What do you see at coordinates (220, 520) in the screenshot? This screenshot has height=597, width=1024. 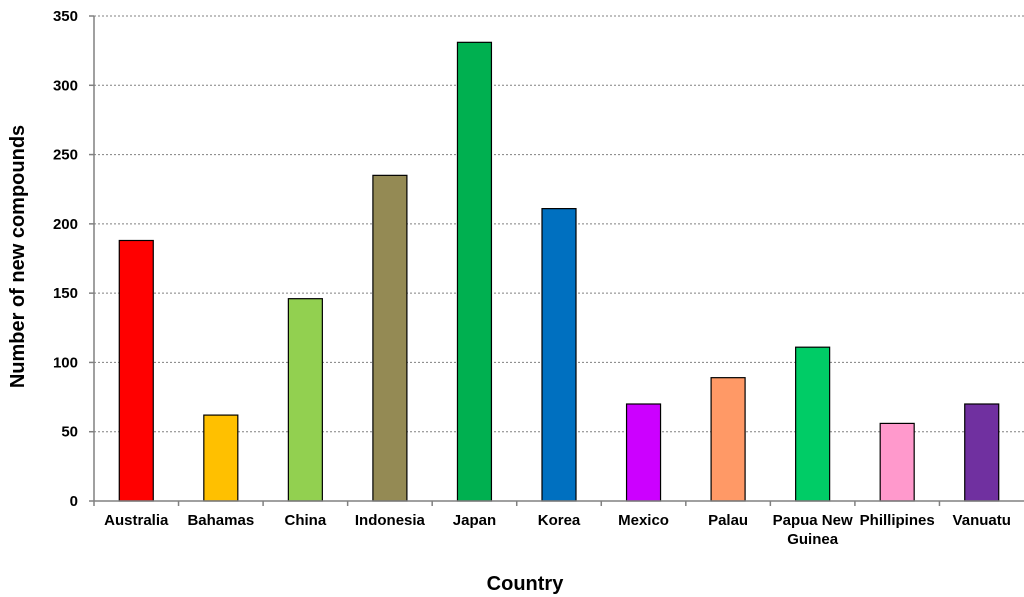 I see `x-tick-label: Bahamas` at bounding box center [220, 520].